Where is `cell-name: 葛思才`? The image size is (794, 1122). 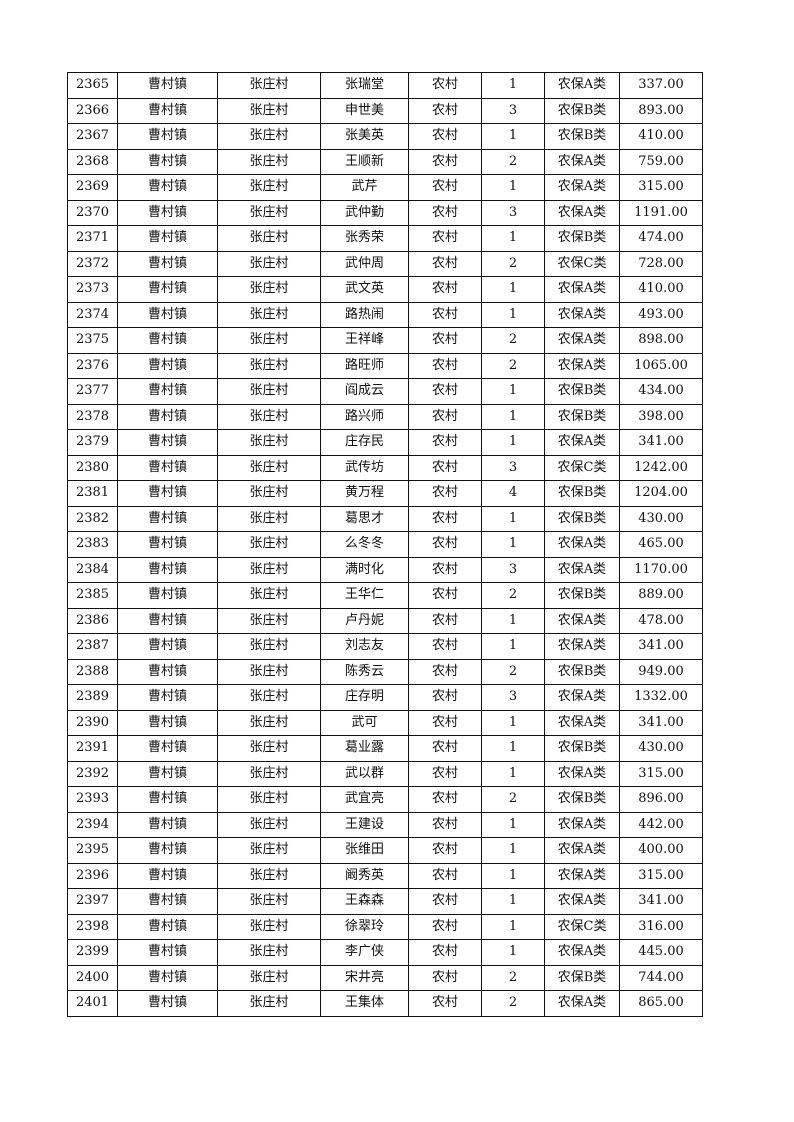
cell-name: 葛思才 is located at coordinates (364, 518).